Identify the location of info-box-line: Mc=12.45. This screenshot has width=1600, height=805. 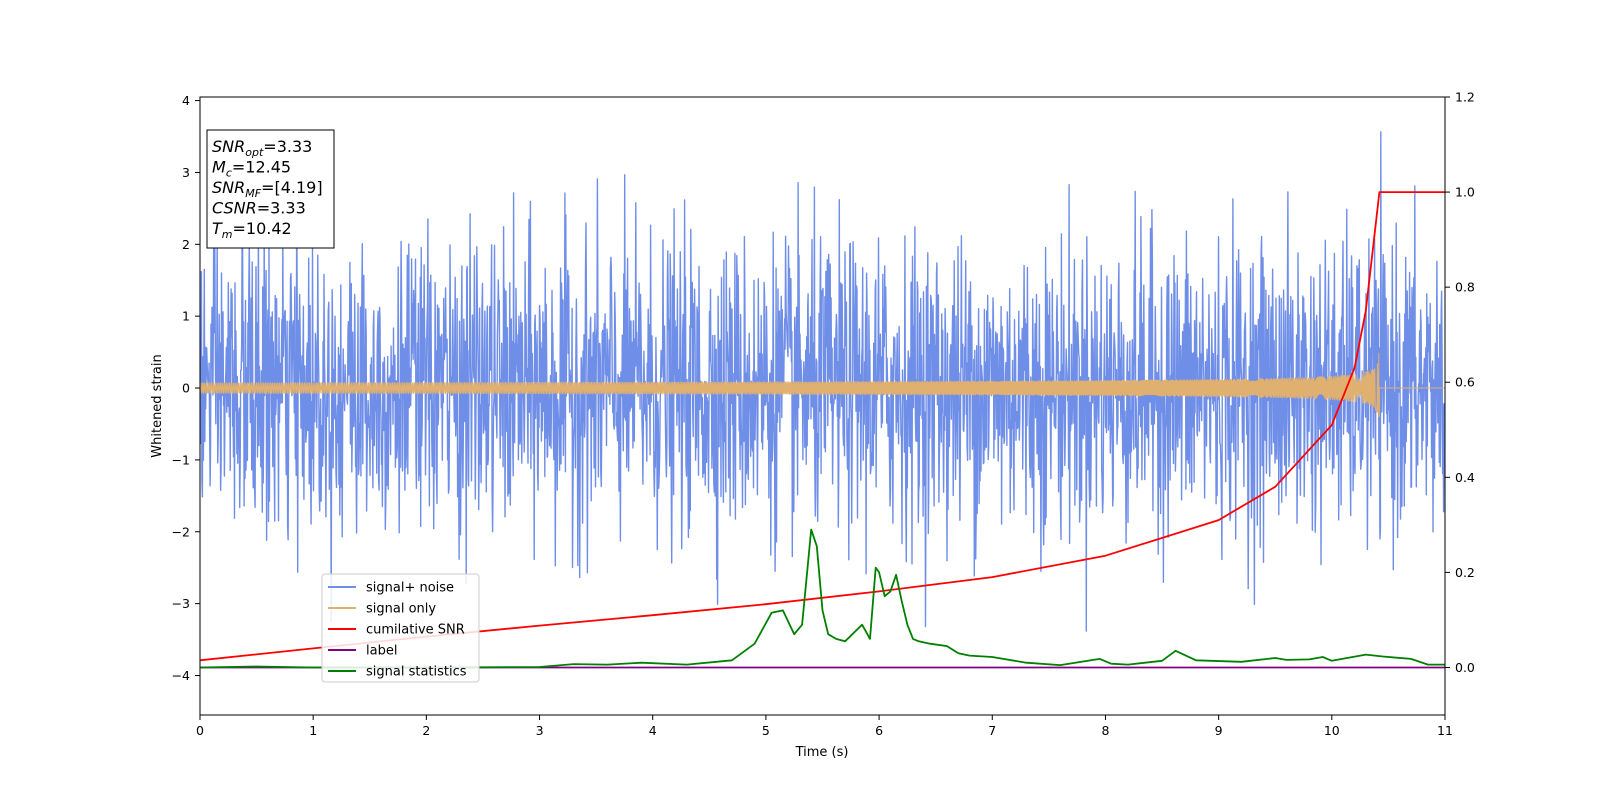
(251, 169).